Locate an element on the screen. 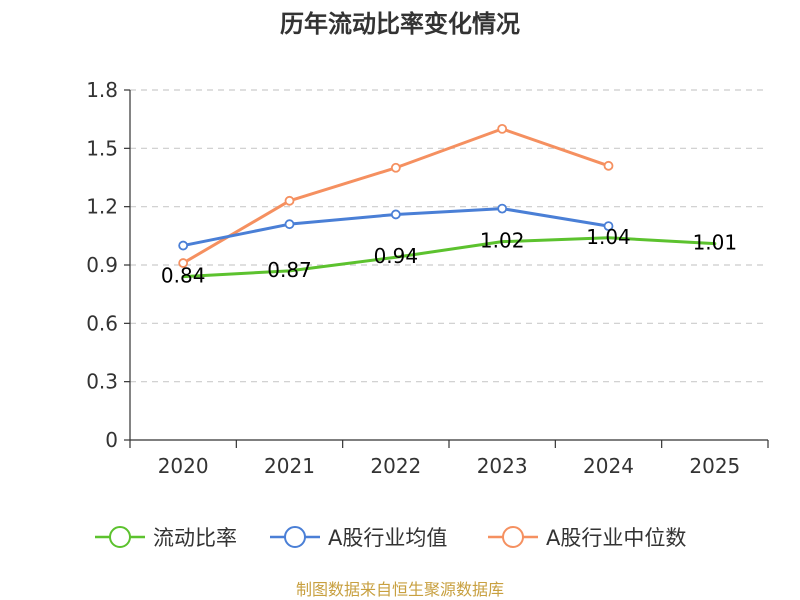 The width and height of the screenshot is (800, 600). data-label: 0.87 is located at coordinates (289, 270).